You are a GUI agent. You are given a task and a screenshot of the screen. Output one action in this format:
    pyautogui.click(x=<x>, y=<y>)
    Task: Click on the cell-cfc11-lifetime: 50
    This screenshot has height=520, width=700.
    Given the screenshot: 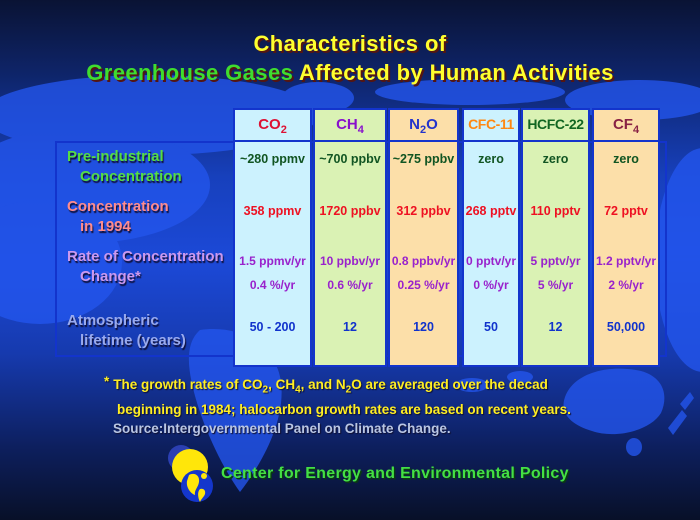 What is the action you would take?
    pyautogui.click(x=491, y=327)
    